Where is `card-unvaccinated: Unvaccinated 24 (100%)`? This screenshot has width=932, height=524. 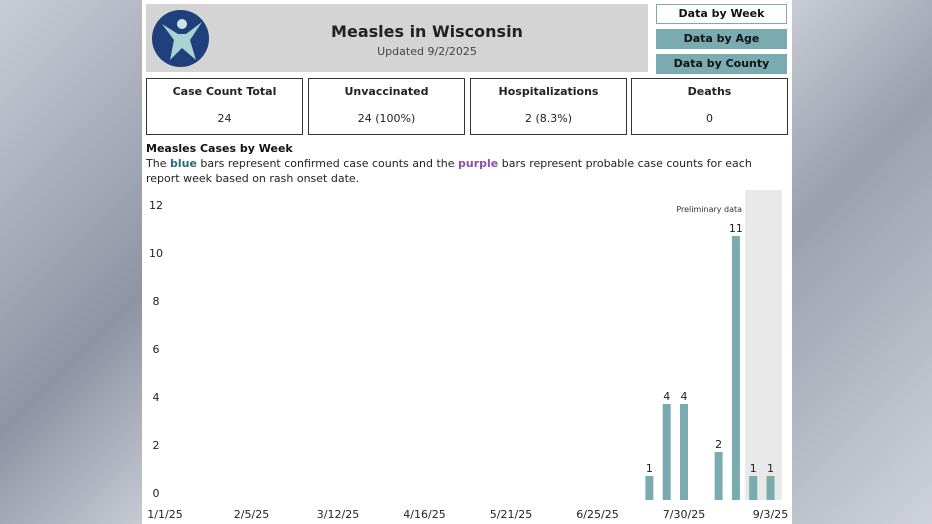 card-unvaccinated: Unvaccinated 24 (100%) is located at coordinates (386, 106).